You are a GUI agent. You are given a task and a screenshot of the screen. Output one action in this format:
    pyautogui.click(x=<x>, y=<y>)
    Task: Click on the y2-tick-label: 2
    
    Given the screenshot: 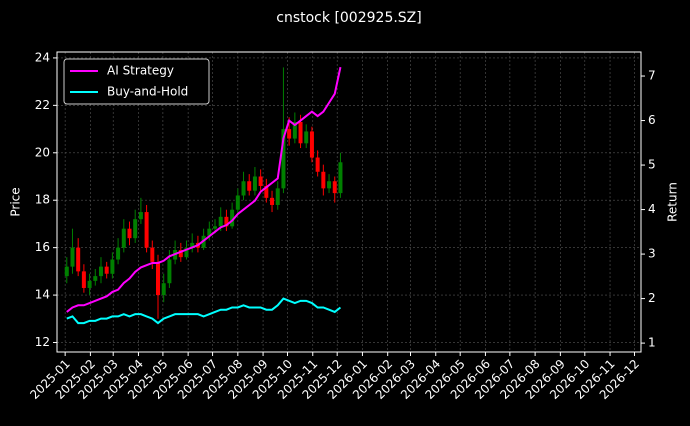 What is the action you would take?
    pyautogui.click(x=652, y=298)
    